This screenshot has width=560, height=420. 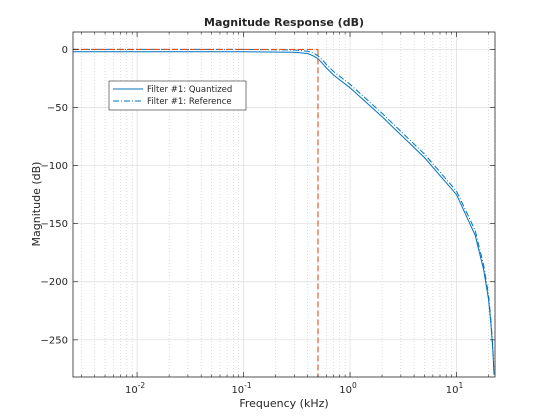 What do you see at coordinates (189, 102) in the screenshot?
I see `legend-label-reference: Filter #1: Reference` at bounding box center [189, 102].